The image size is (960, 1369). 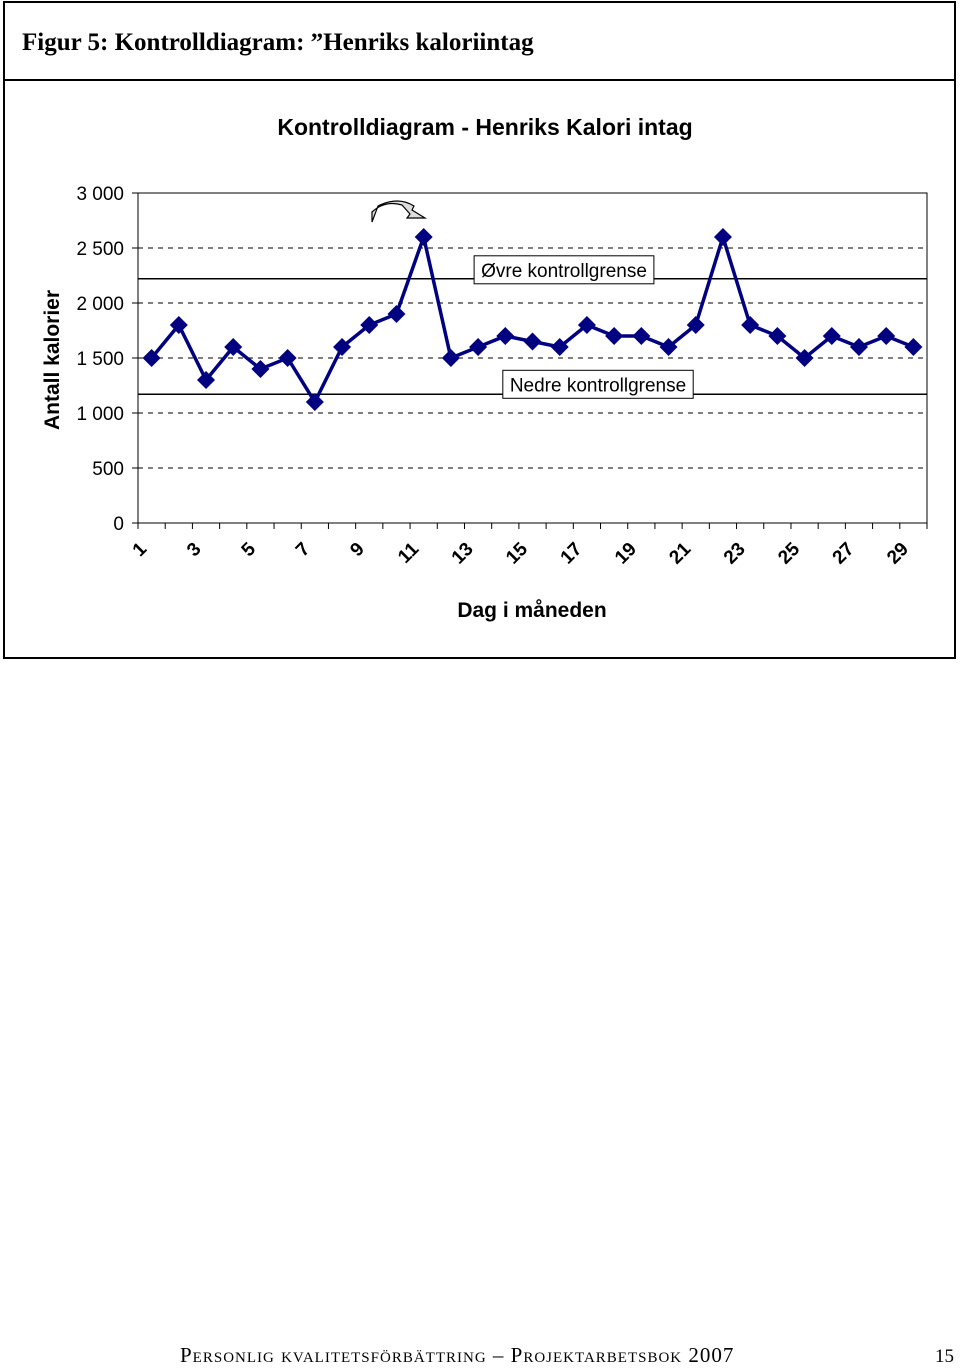 I want to click on x-tick-label: 3, so click(x=194, y=550).